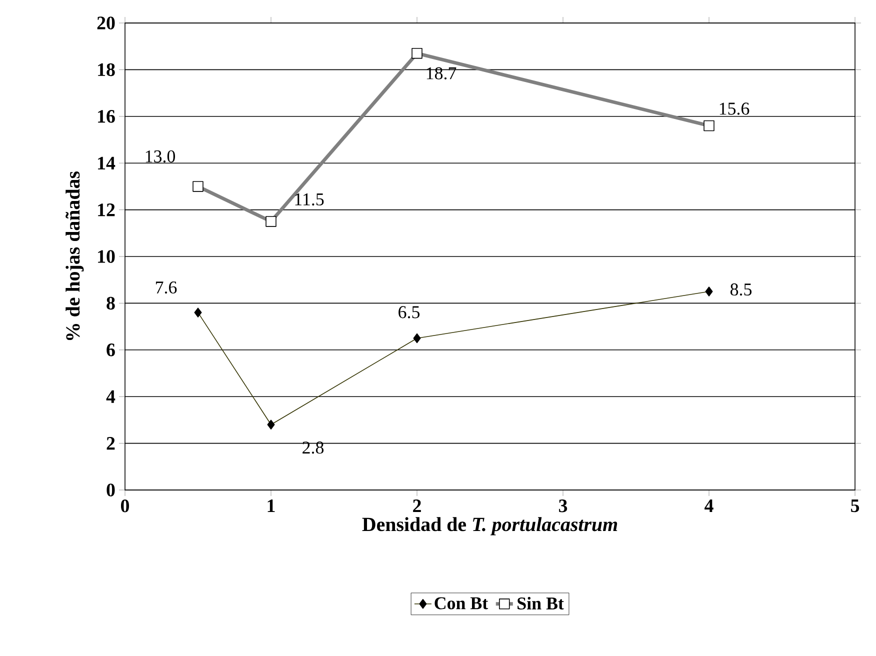  What do you see at coordinates (110, 303) in the screenshot?
I see `y-tick-label: 8` at bounding box center [110, 303].